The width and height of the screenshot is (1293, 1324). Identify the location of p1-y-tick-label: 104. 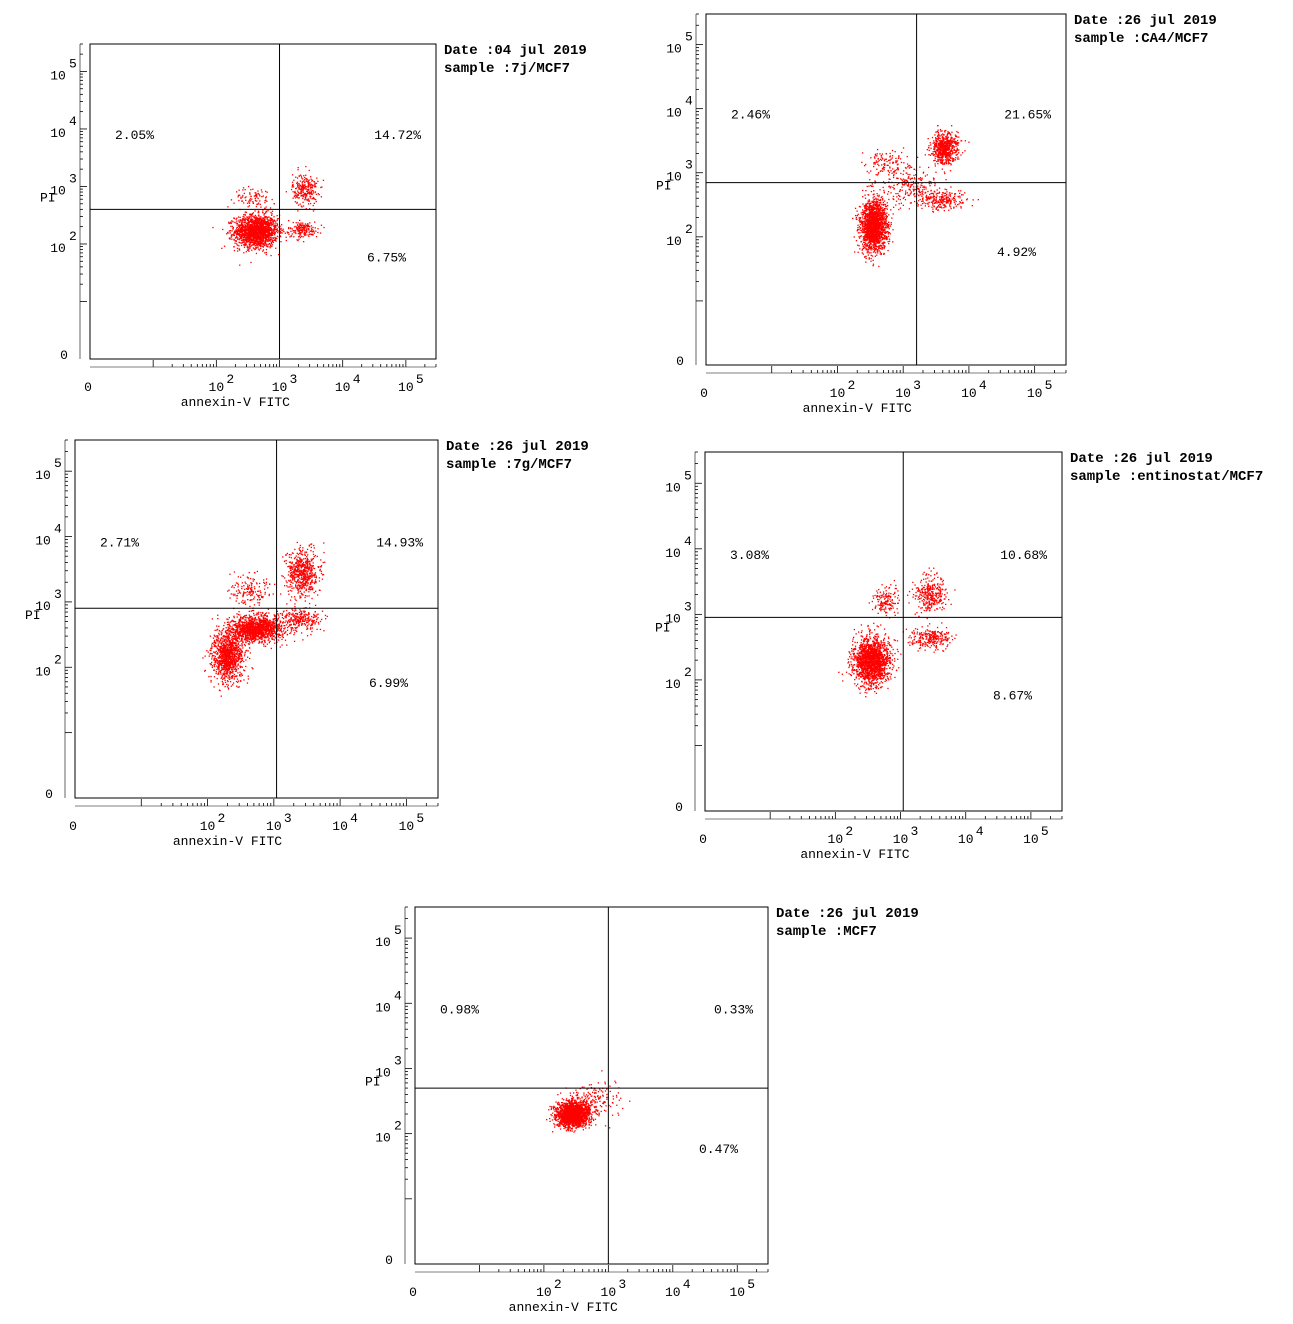
(63, 127).